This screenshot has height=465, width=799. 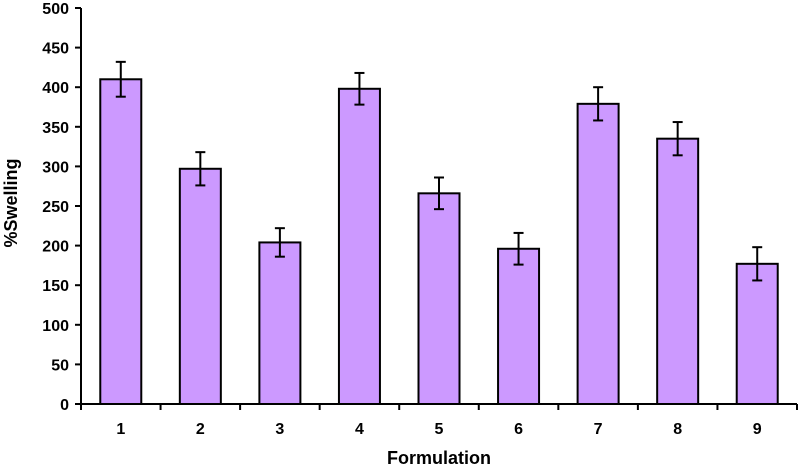 I want to click on x-tick-label-7: 7, so click(x=598, y=429).